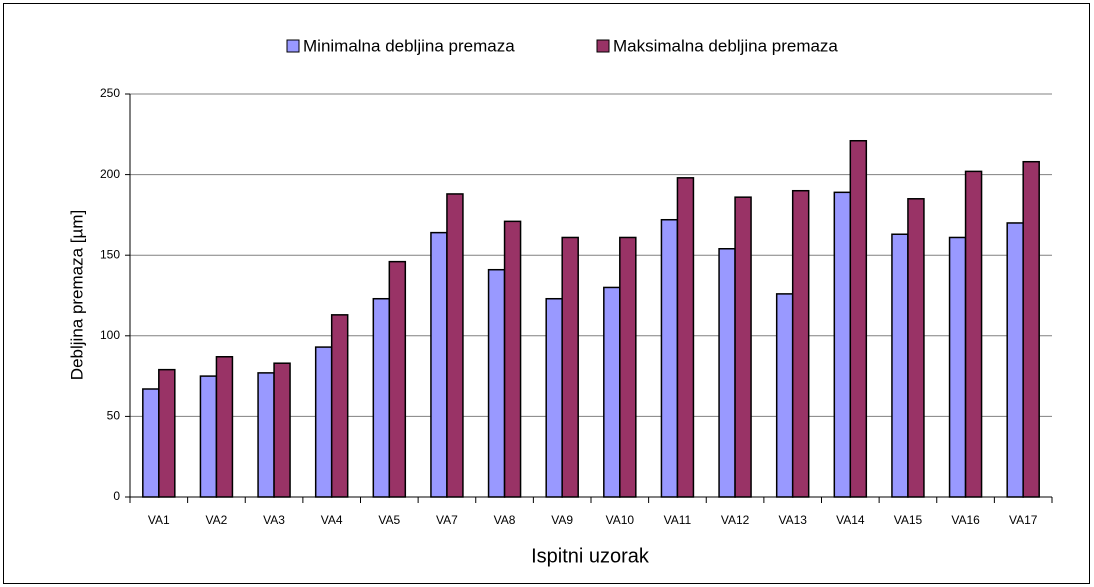  Describe the element at coordinates (409, 45) in the screenshot. I see `legend-label: Minimalna debljina premaza` at that location.